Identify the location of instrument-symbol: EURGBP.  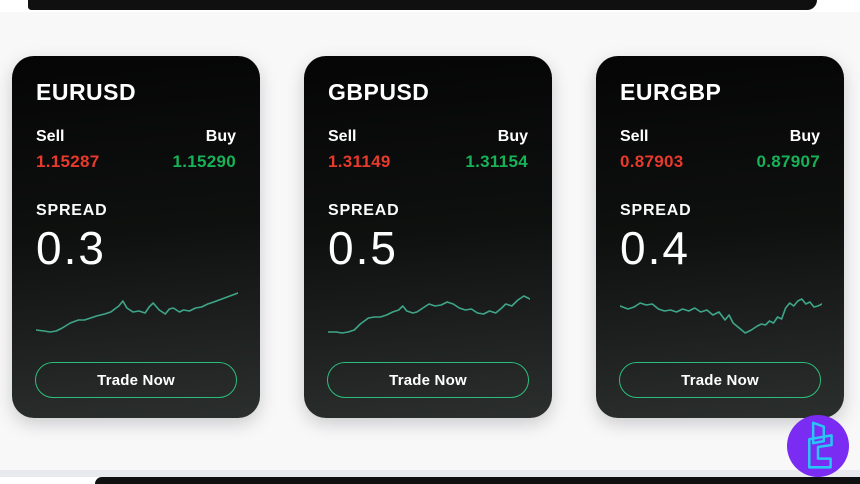
(671, 92).